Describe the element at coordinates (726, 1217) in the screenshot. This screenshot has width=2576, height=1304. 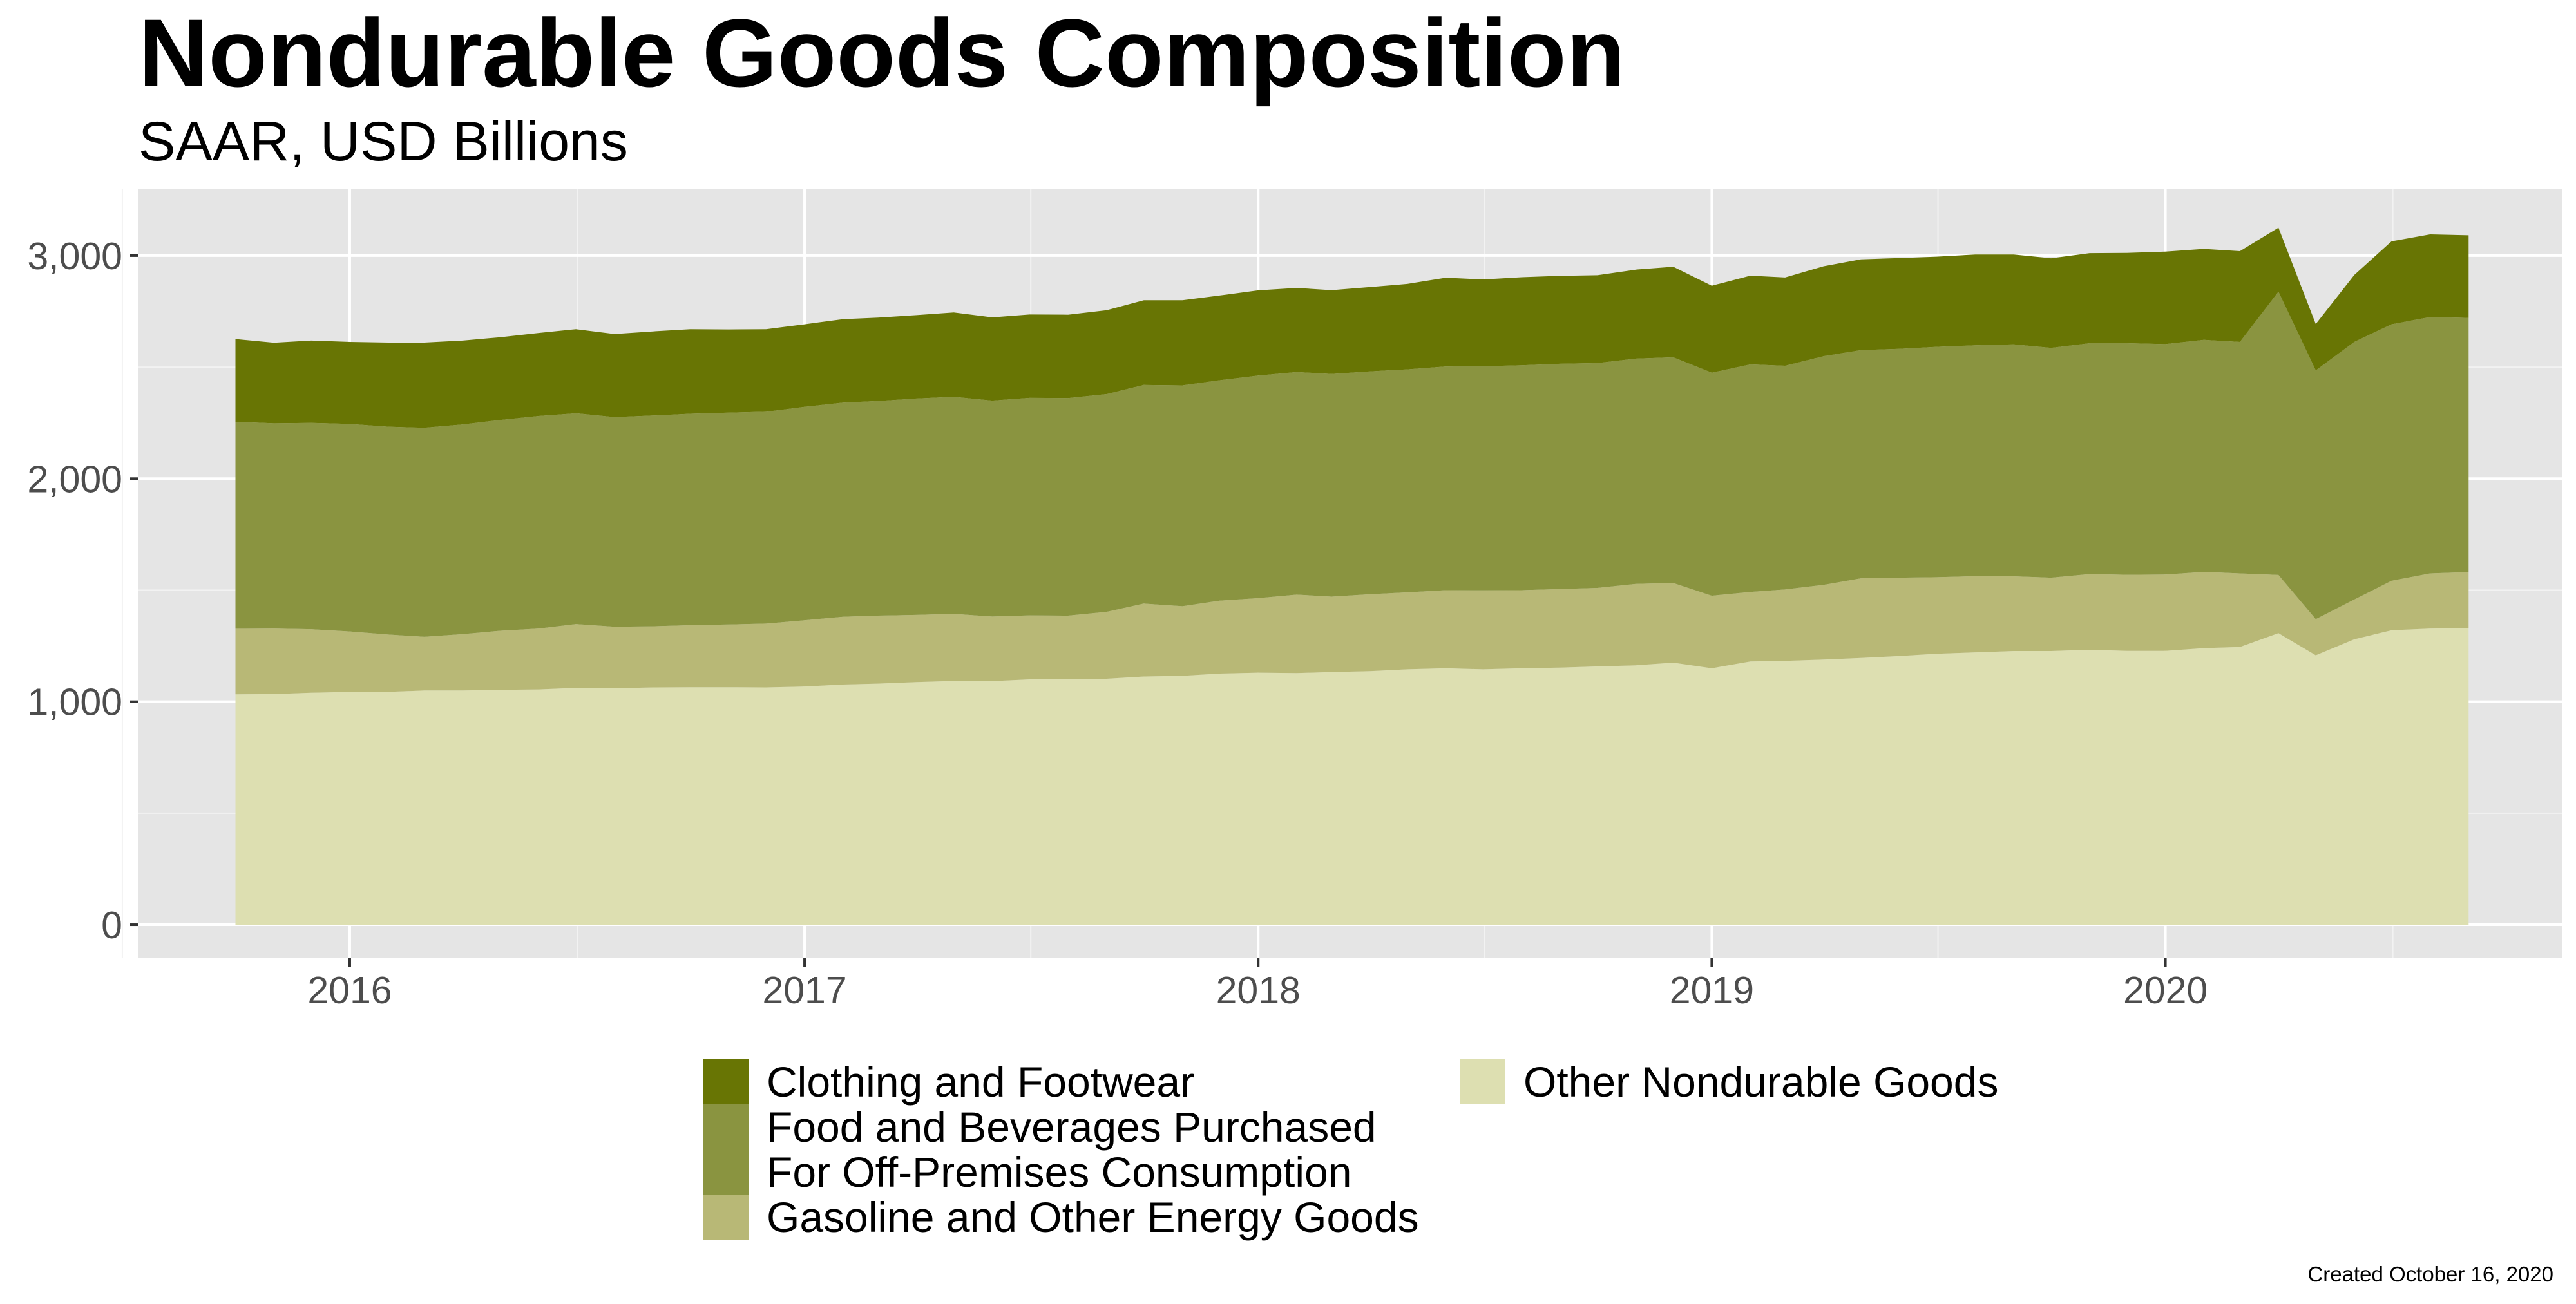
I see `legend-swatch-gasoline` at that location.